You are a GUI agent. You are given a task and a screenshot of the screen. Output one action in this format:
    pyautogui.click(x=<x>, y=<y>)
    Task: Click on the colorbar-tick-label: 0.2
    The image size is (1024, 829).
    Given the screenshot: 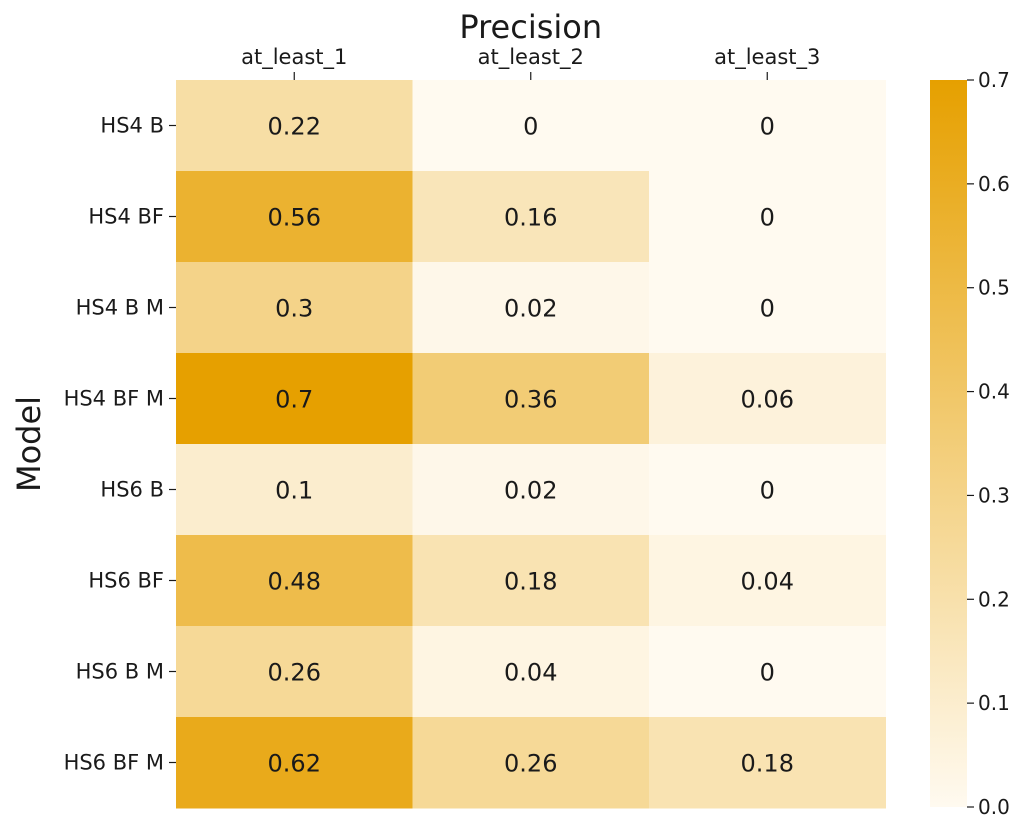 What is the action you would take?
    pyautogui.click(x=994, y=599)
    